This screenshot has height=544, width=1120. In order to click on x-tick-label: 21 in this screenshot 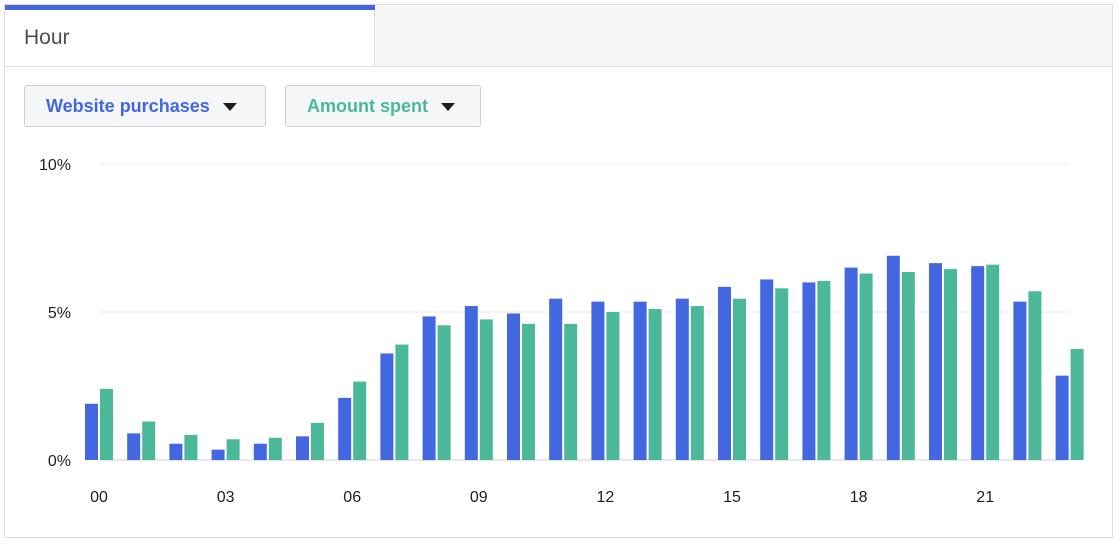, I will do `click(985, 497)`.